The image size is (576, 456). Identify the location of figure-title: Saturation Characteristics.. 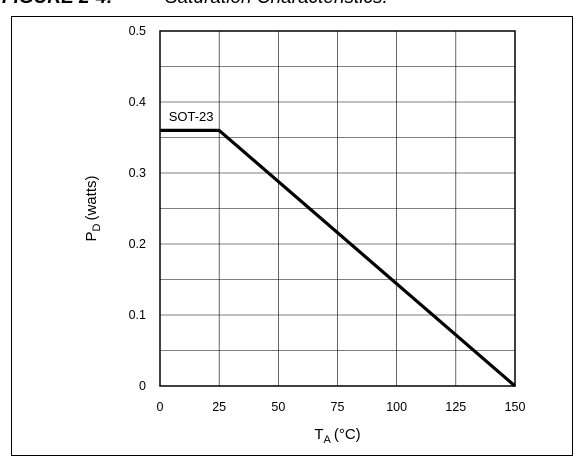
(276, 4).